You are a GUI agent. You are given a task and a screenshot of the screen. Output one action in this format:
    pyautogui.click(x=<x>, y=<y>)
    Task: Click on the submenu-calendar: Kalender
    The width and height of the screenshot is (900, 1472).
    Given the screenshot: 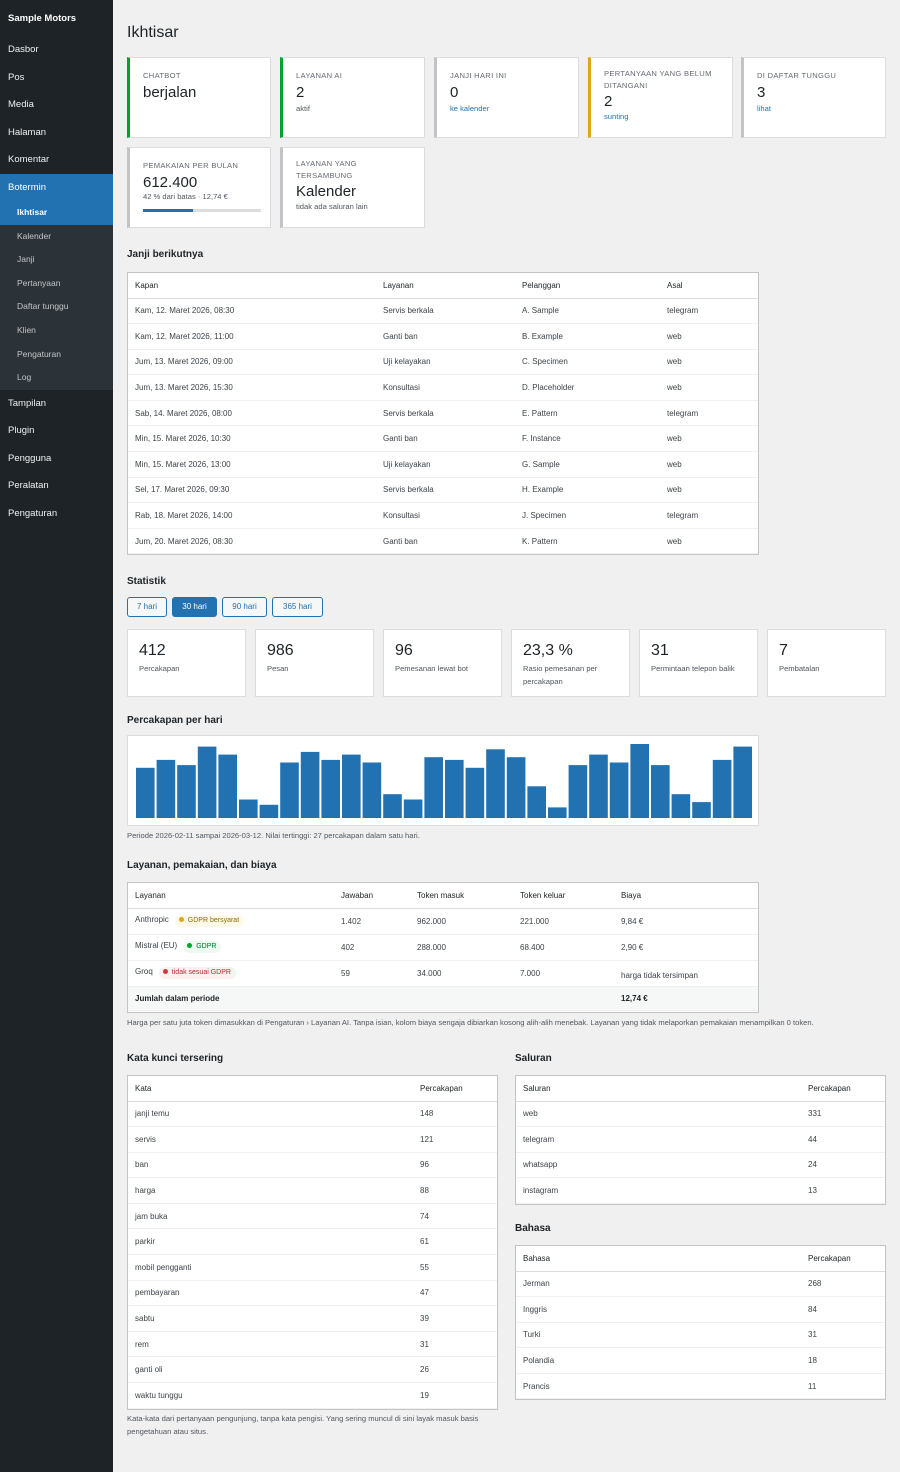 What is the action you would take?
    pyautogui.click(x=34, y=235)
    